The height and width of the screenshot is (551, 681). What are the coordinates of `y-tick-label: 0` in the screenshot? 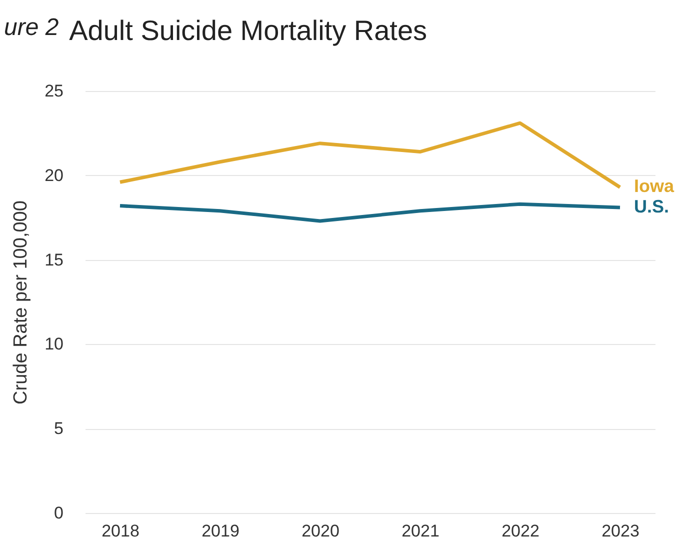 It's located at (59, 513).